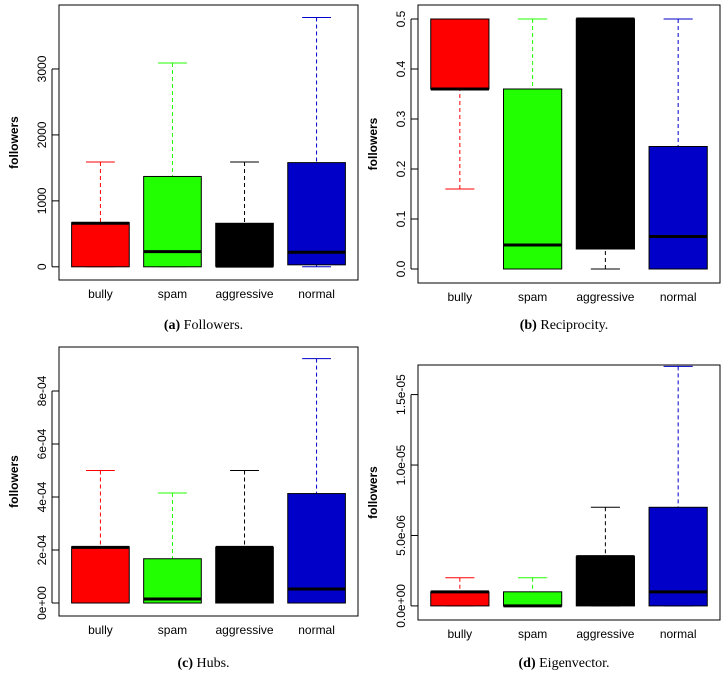 This screenshot has height=678, width=726. I want to click on y-tick-label: 0.4, so click(401, 68).